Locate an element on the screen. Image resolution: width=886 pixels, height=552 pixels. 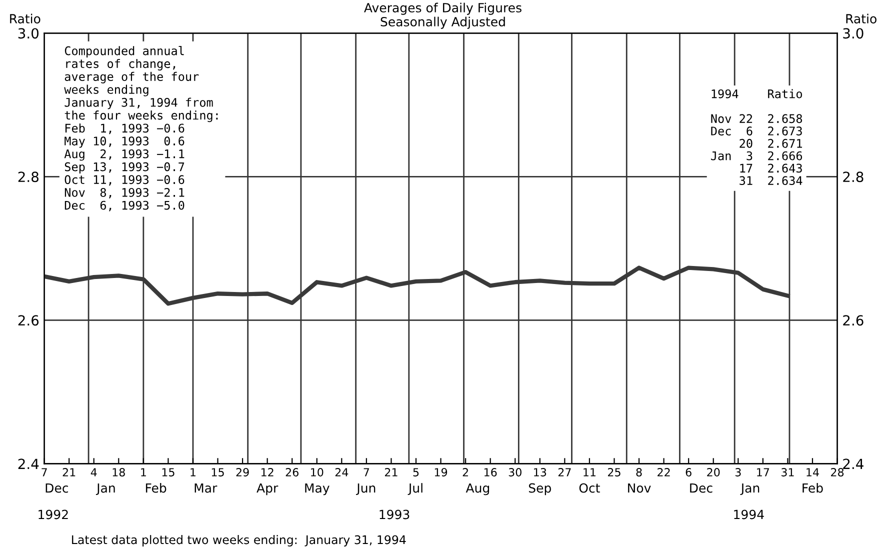
chart-title: Averages of Daily Figures Seasonally Adjusted is located at coordinates (443, 15).